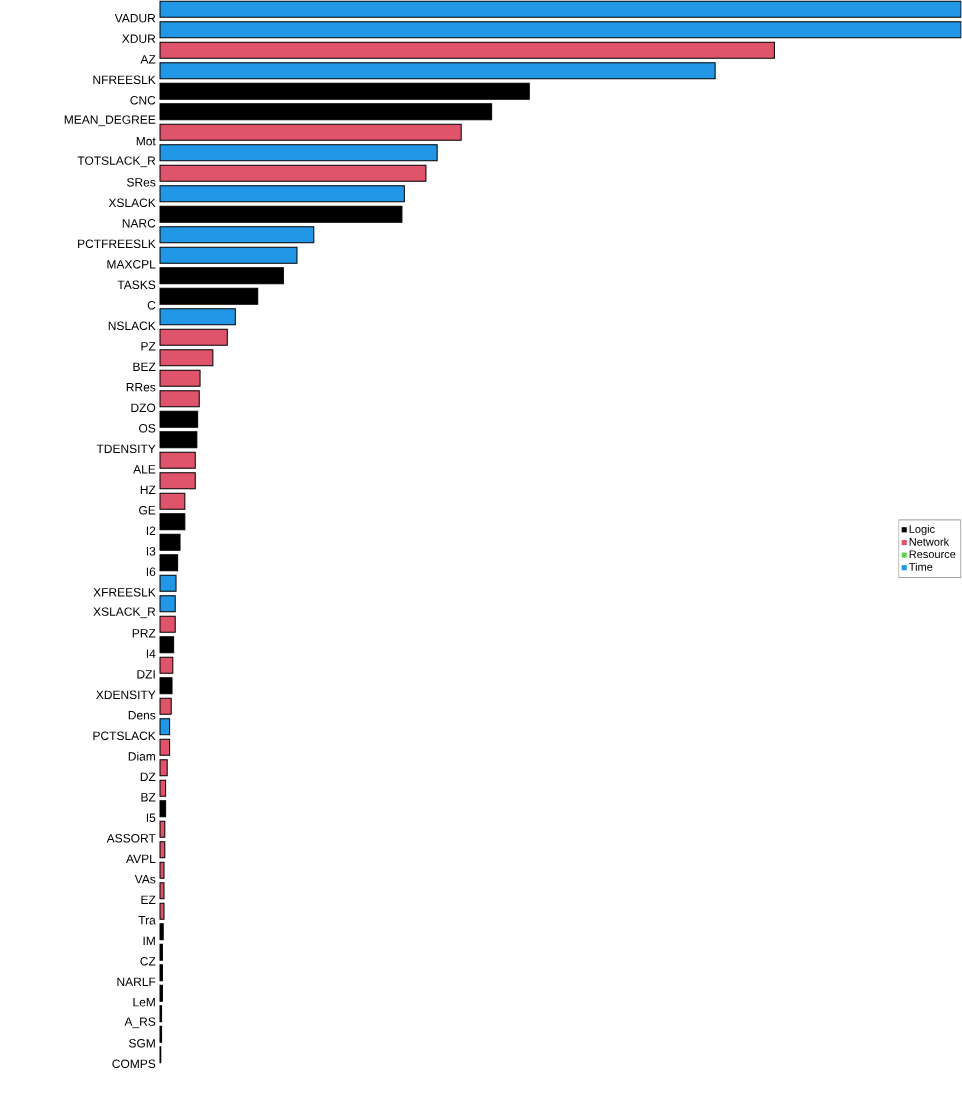 The height and width of the screenshot is (1114, 962). Describe the element at coordinates (132, 202) in the screenshot. I see `y-tick-label: XSLACK` at that location.